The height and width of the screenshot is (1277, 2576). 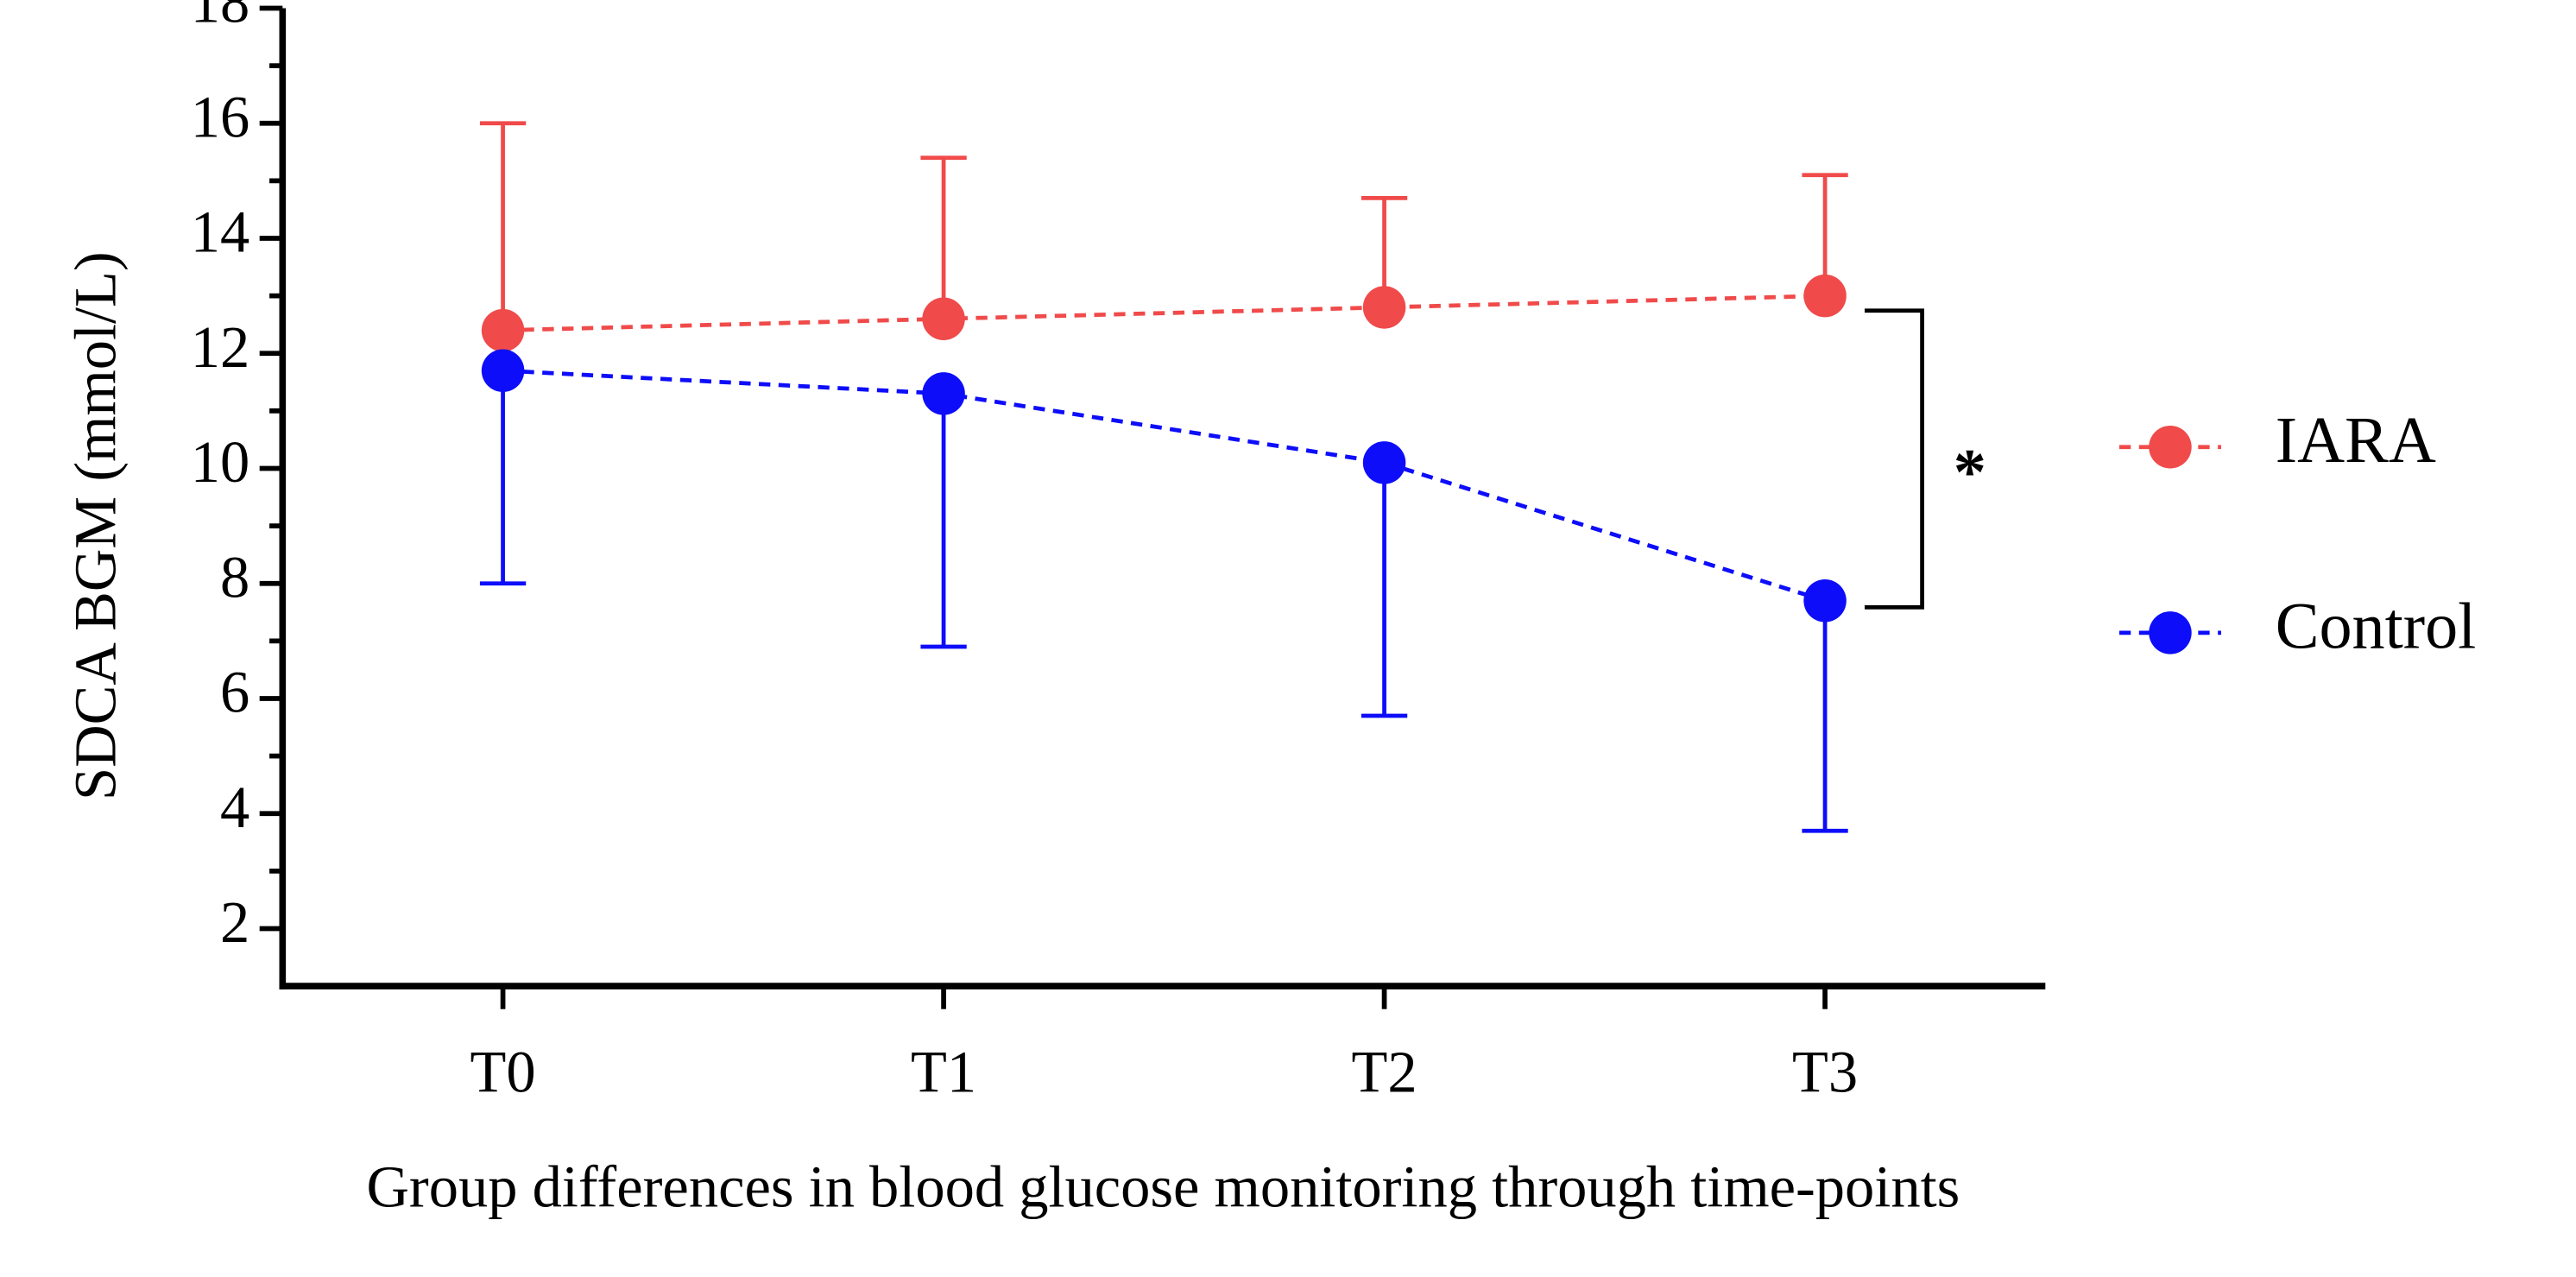 I want to click on x-tick-label: T2, so click(x=1384, y=1071).